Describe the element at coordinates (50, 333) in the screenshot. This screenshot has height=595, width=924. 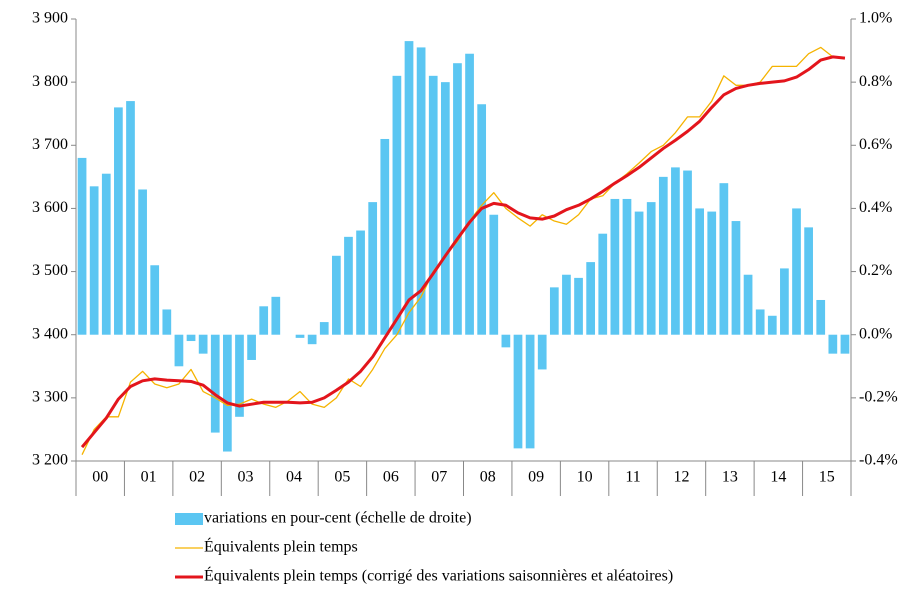
I see `y-tick-label: 3 400` at that location.